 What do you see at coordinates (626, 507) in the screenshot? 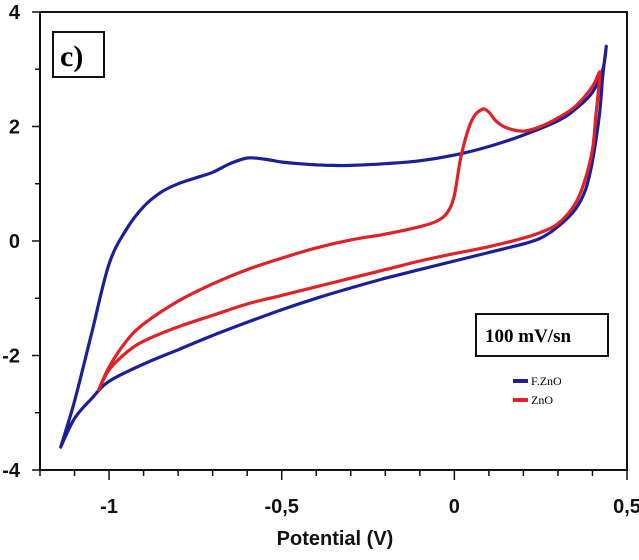
I see `x-tick-label: 0,5` at bounding box center [626, 507].